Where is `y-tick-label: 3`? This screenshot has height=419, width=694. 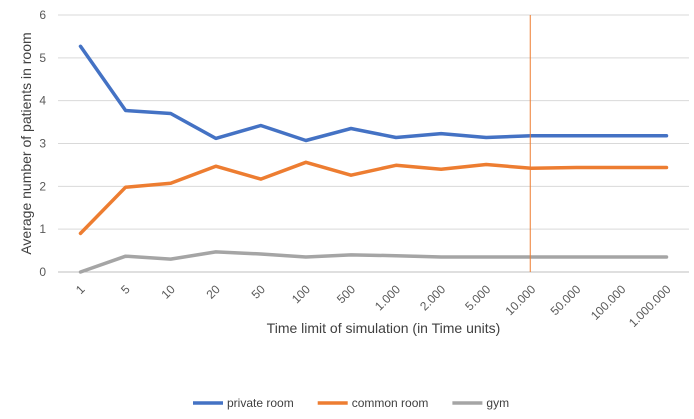
y-tick-label: 3 is located at coordinates (42, 144).